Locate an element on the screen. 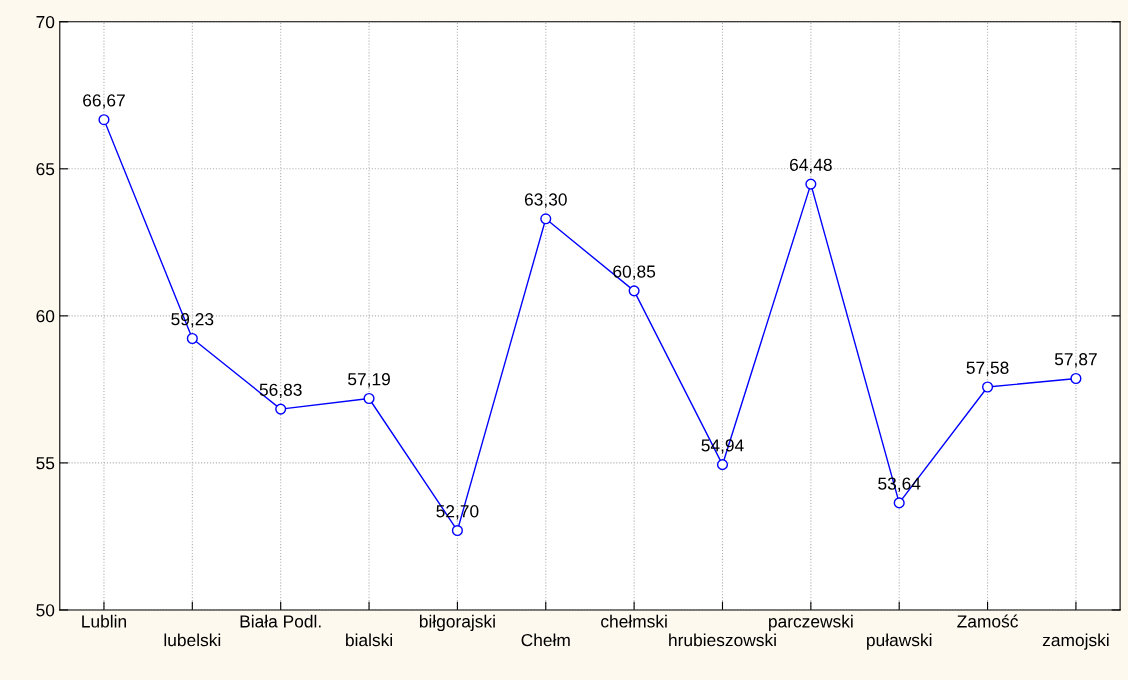  y-tick-label: 65 is located at coordinates (45, 169).